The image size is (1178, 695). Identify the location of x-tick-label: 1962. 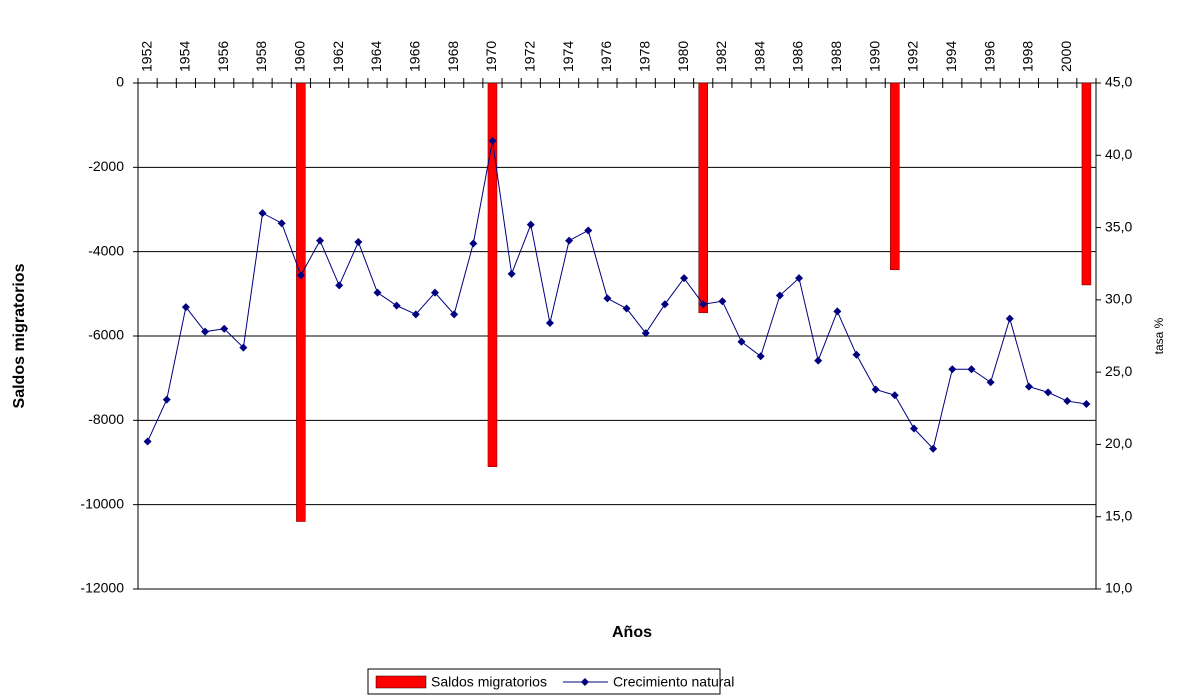
(338, 56).